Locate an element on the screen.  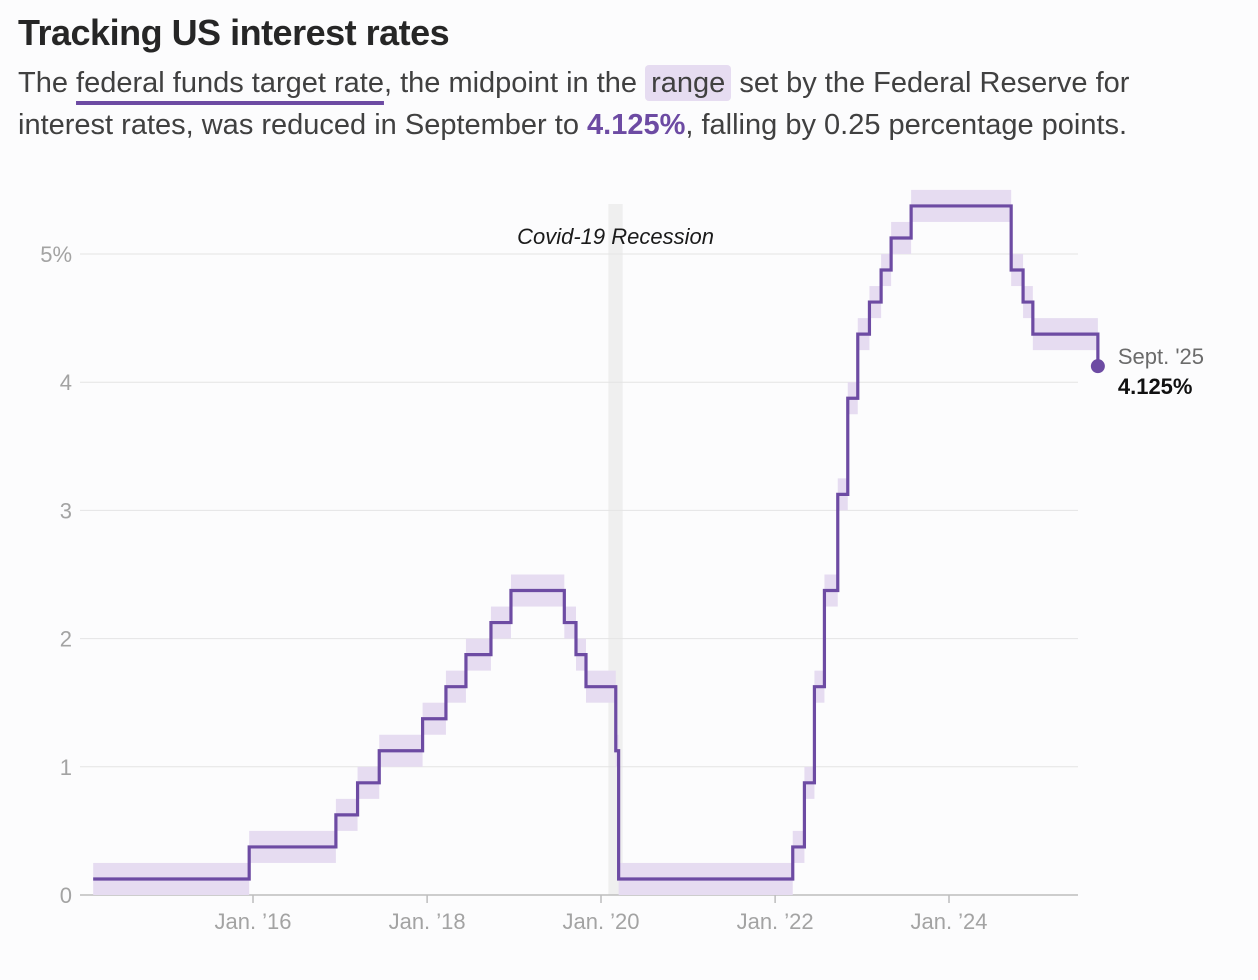
x-tick-label: Jan. ’22 is located at coordinates (775, 921).